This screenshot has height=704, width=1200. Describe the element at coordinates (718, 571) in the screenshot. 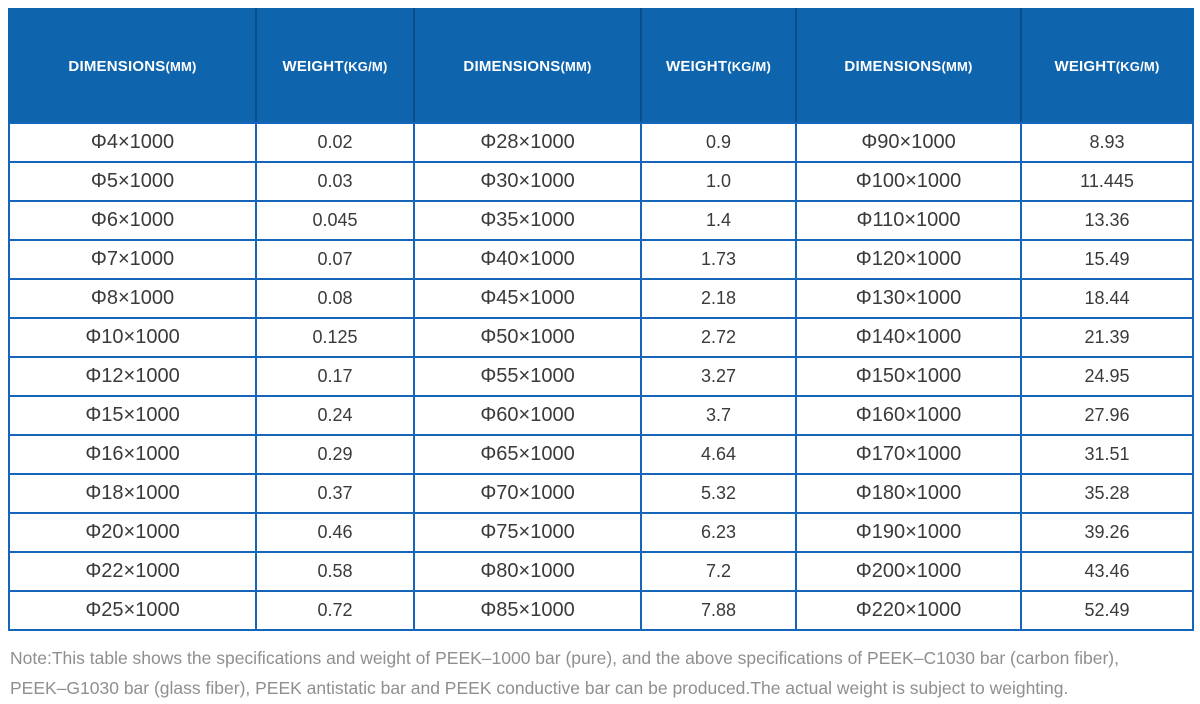

I see `weight-cell: 7.2` at that location.